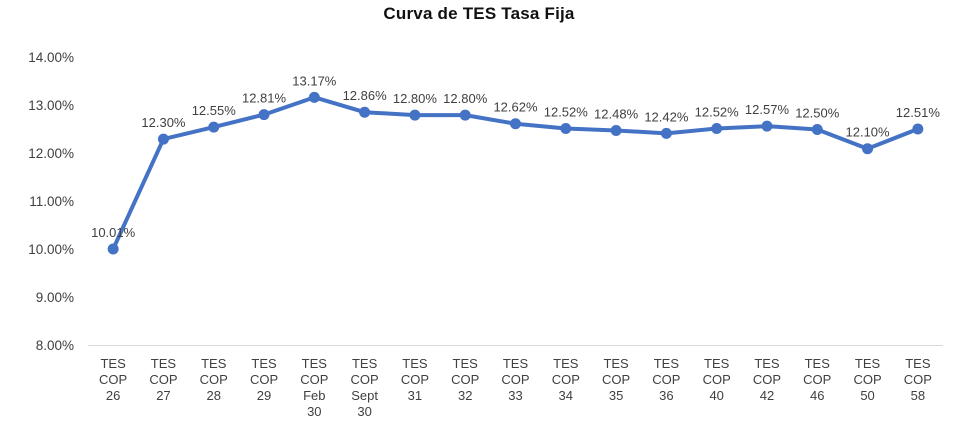 The height and width of the screenshot is (435, 958). I want to click on x-axis-tick-label: TES COP 26, so click(113, 379).